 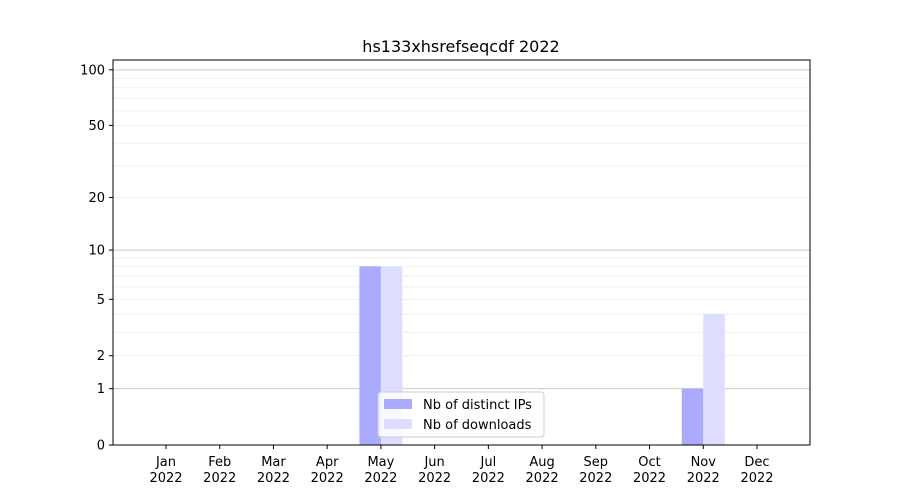 I want to click on legend-box, so click(x=461, y=414).